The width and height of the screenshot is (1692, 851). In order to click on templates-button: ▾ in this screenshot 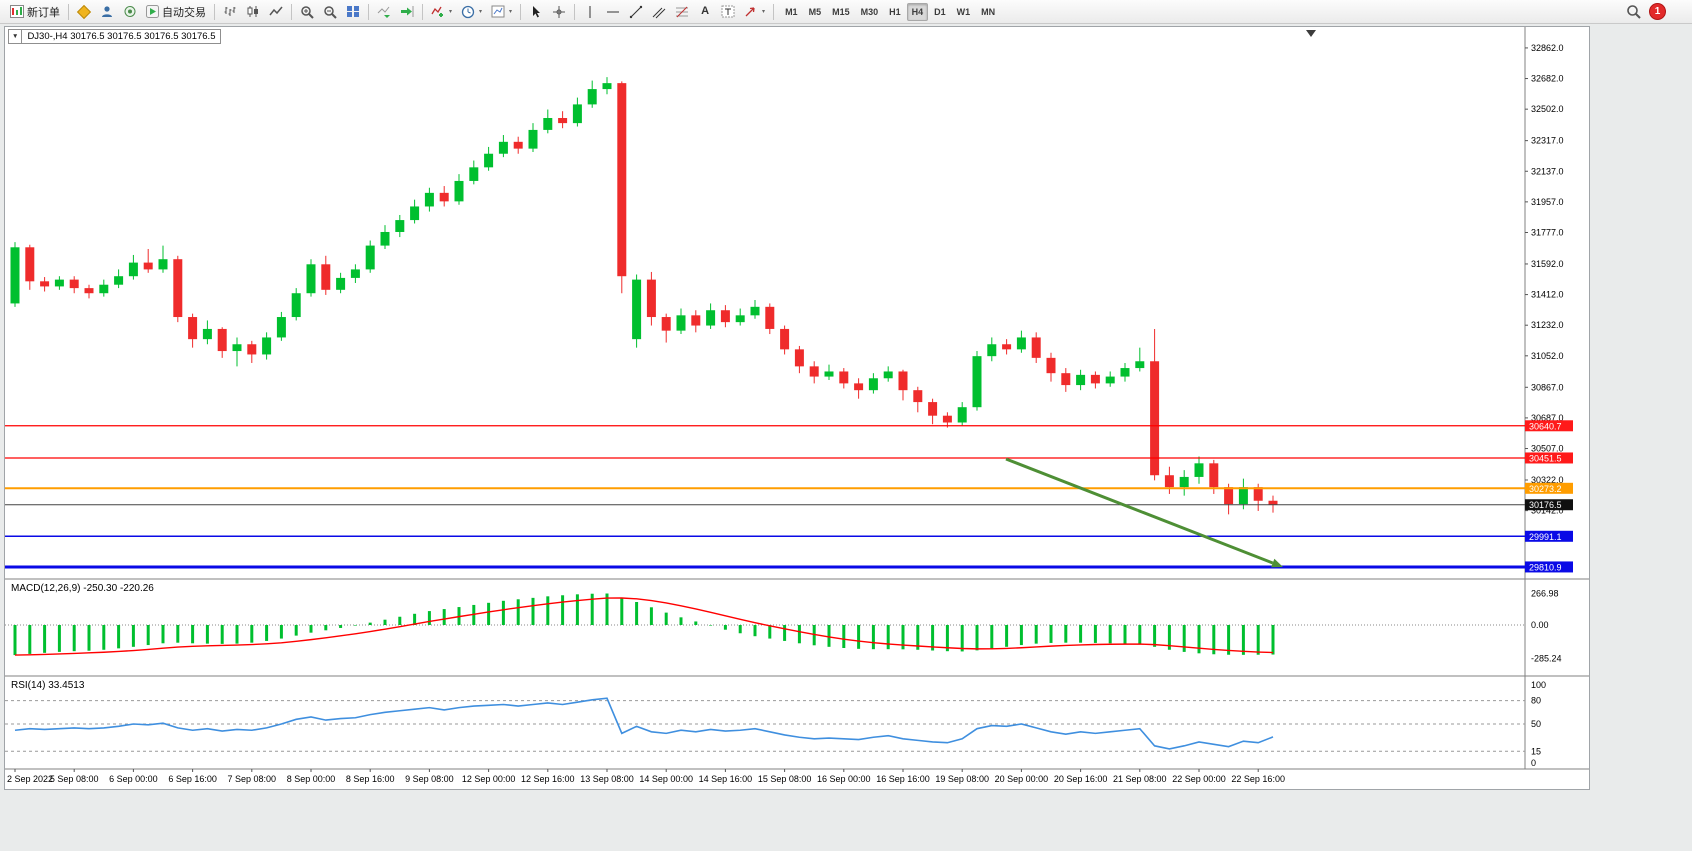, I will do `click(501, 12)`.